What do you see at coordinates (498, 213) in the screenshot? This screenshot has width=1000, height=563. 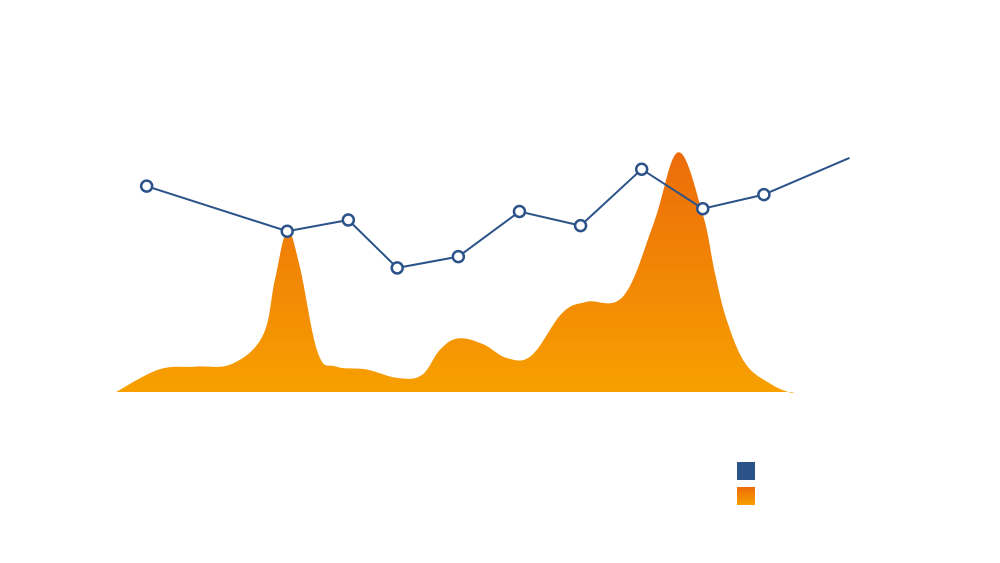 I see `line-path` at bounding box center [498, 213].